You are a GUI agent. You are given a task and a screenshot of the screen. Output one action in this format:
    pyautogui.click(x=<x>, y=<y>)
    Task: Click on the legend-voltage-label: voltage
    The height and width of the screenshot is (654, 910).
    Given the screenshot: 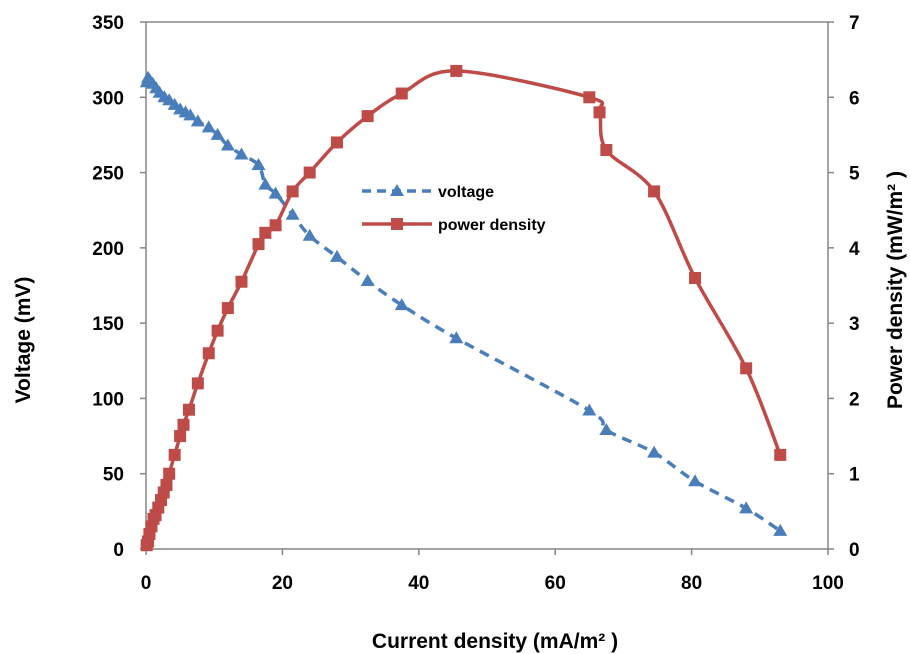 What is the action you would take?
    pyautogui.click(x=466, y=192)
    